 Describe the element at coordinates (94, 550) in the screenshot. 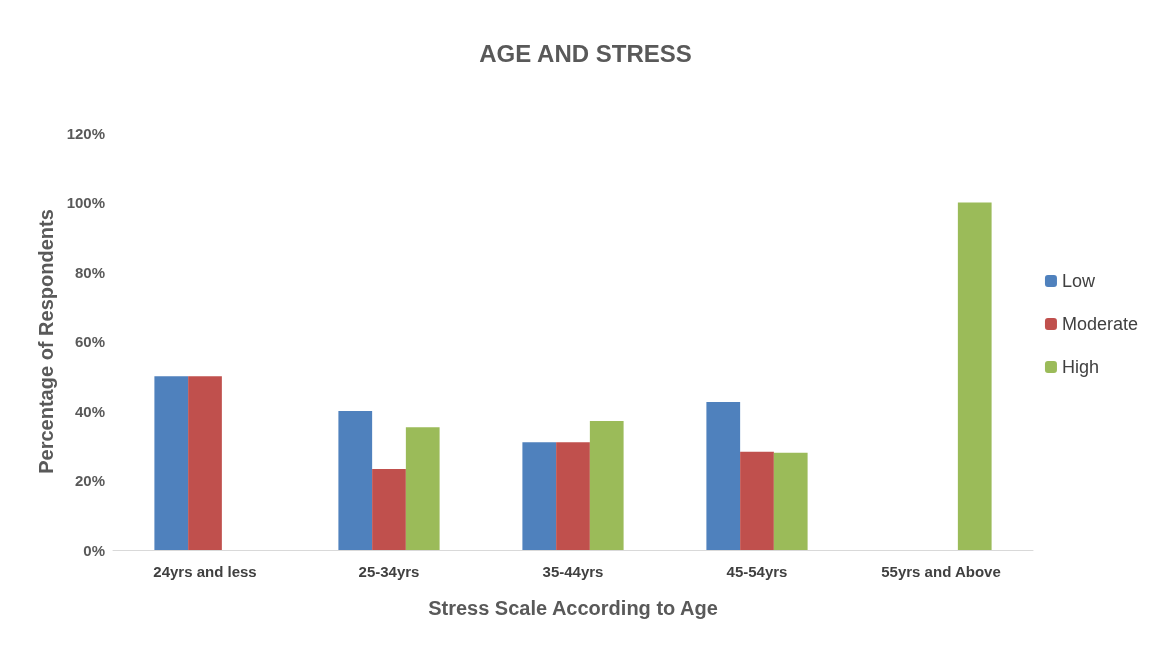

I see `y-tick-label: 0%` at that location.